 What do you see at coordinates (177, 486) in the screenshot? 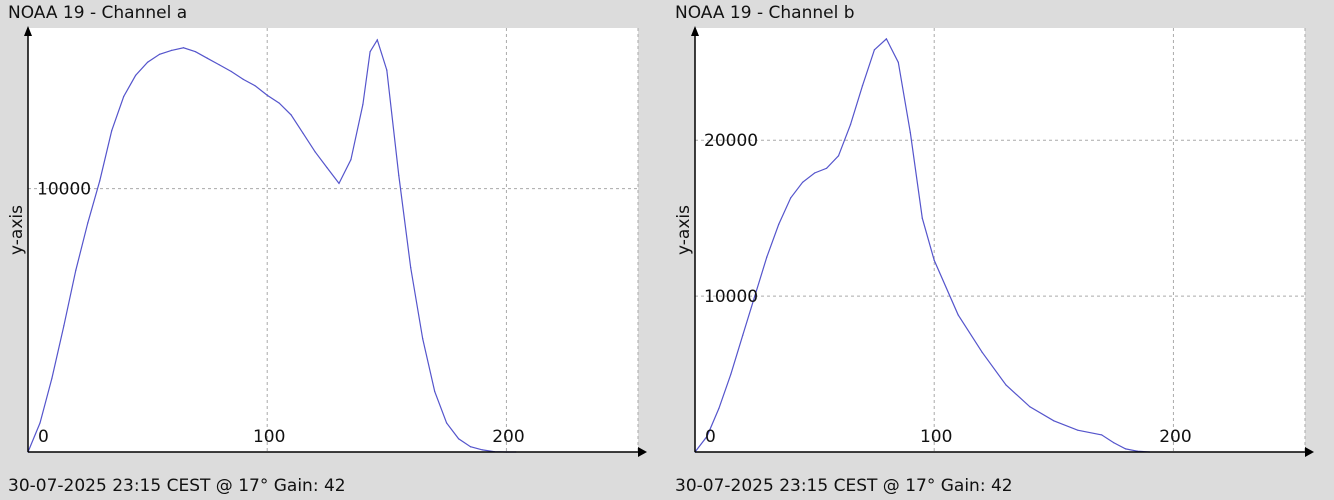
I see `timestamp-footer-a: 30-07-2025 23:15 CEST @ 17° Gain: 42` at bounding box center [177, 486].